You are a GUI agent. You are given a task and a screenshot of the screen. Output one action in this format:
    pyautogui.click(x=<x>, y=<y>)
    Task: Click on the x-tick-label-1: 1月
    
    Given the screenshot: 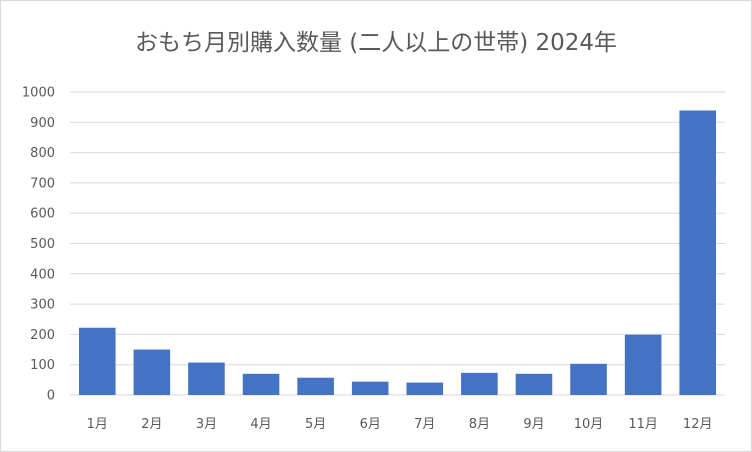 What is the action you would take?
    pyautogui.click(x=97, y=424)
    